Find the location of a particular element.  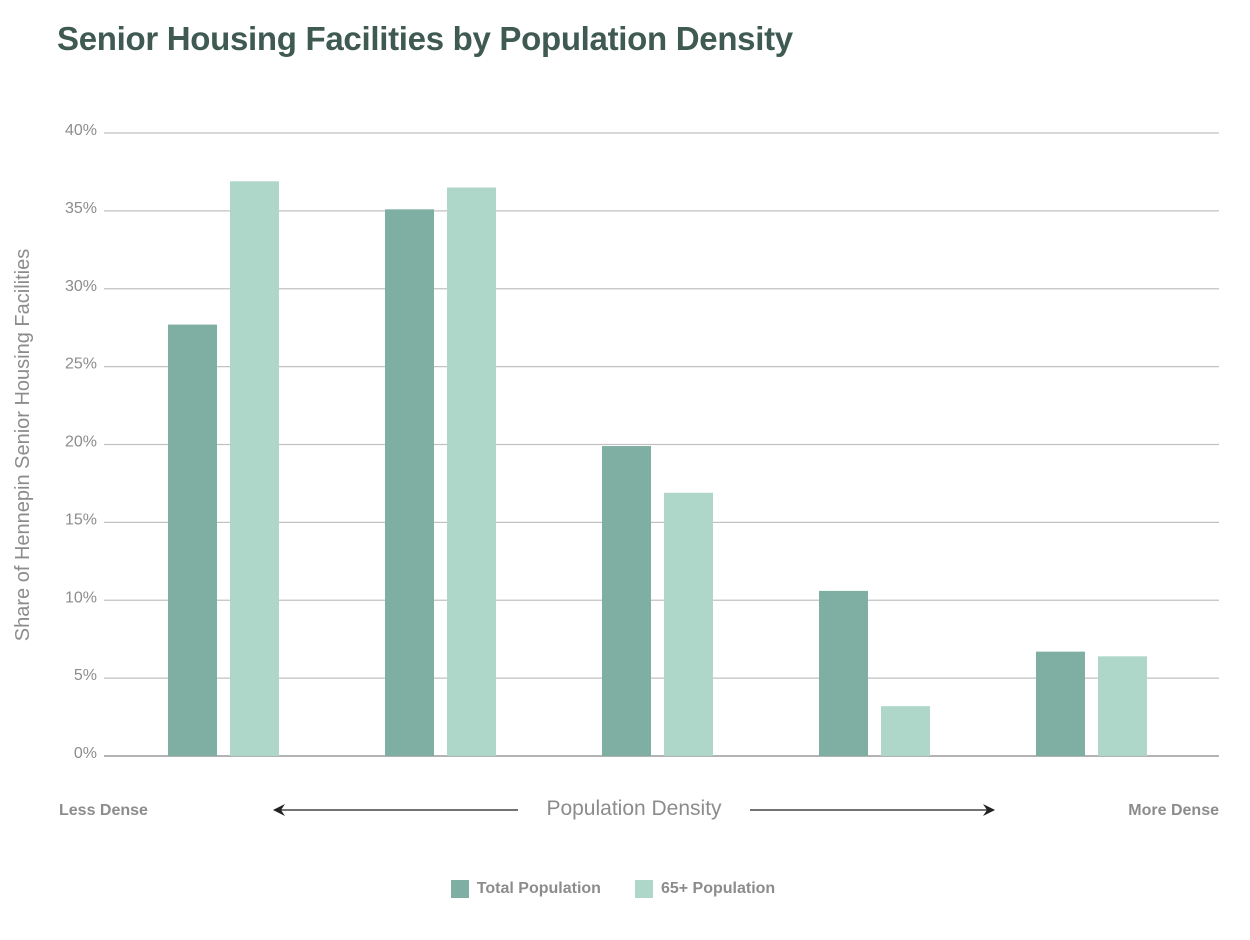

x-axis-label: Population Density is located at coordinates (634, 808).